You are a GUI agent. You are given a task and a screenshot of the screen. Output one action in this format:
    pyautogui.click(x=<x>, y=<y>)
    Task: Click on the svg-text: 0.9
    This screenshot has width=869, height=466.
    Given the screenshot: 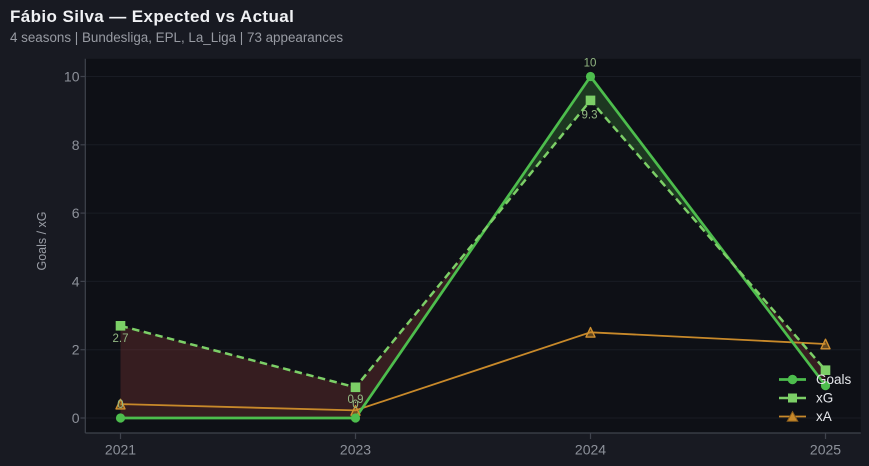 What is the action you would take?
    pyautogui.click(x=356, y=400)
    